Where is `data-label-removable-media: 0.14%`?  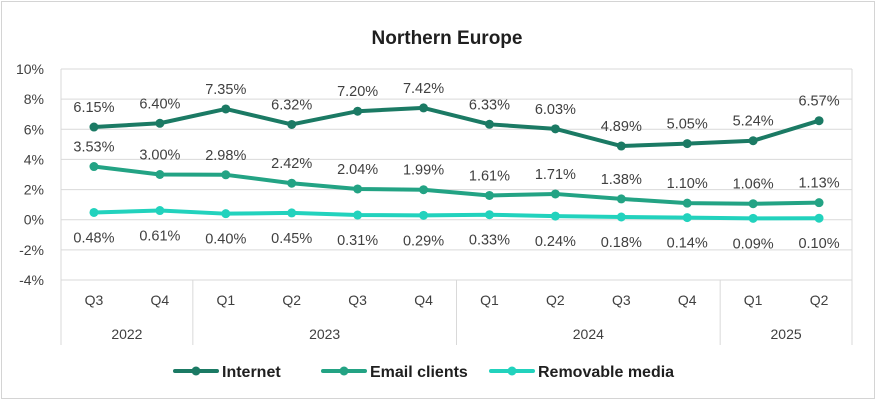 data-label-removable-media: 0.14% is located at coordinates (687, 244).